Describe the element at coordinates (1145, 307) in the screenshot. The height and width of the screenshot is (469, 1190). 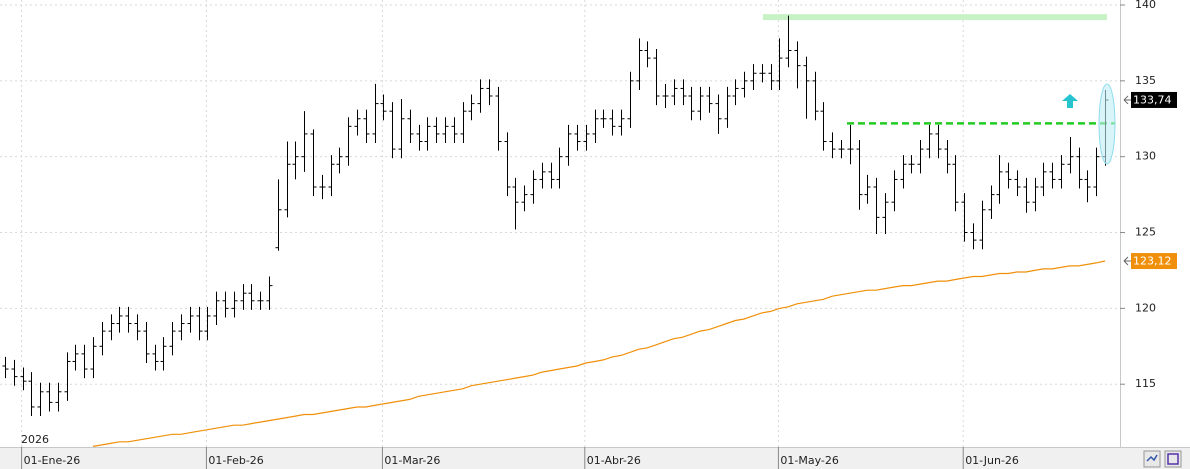
I see `y-tick-label: 120` at that location.